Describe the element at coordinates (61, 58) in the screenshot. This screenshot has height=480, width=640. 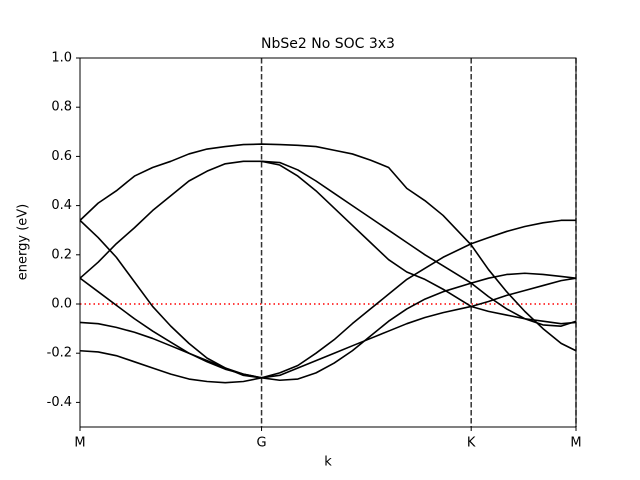
I see `y-tick-label: 1.0` at that location.